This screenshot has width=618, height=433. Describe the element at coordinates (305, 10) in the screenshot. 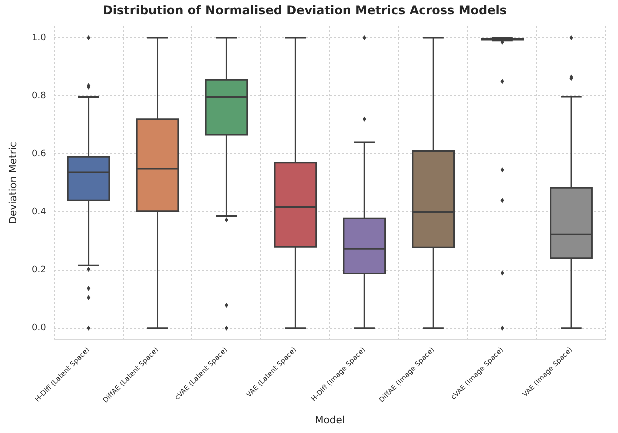

I see `chart-title: Distribution of Normalised Deviation Metrics Across Models` at that location.